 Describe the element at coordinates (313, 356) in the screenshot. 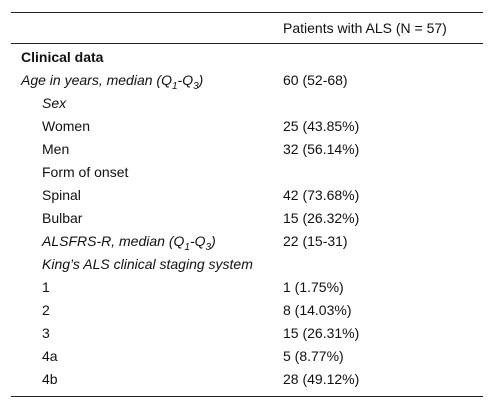

I see `row-value-stage-4a: 5 (8.77%)` at that location.